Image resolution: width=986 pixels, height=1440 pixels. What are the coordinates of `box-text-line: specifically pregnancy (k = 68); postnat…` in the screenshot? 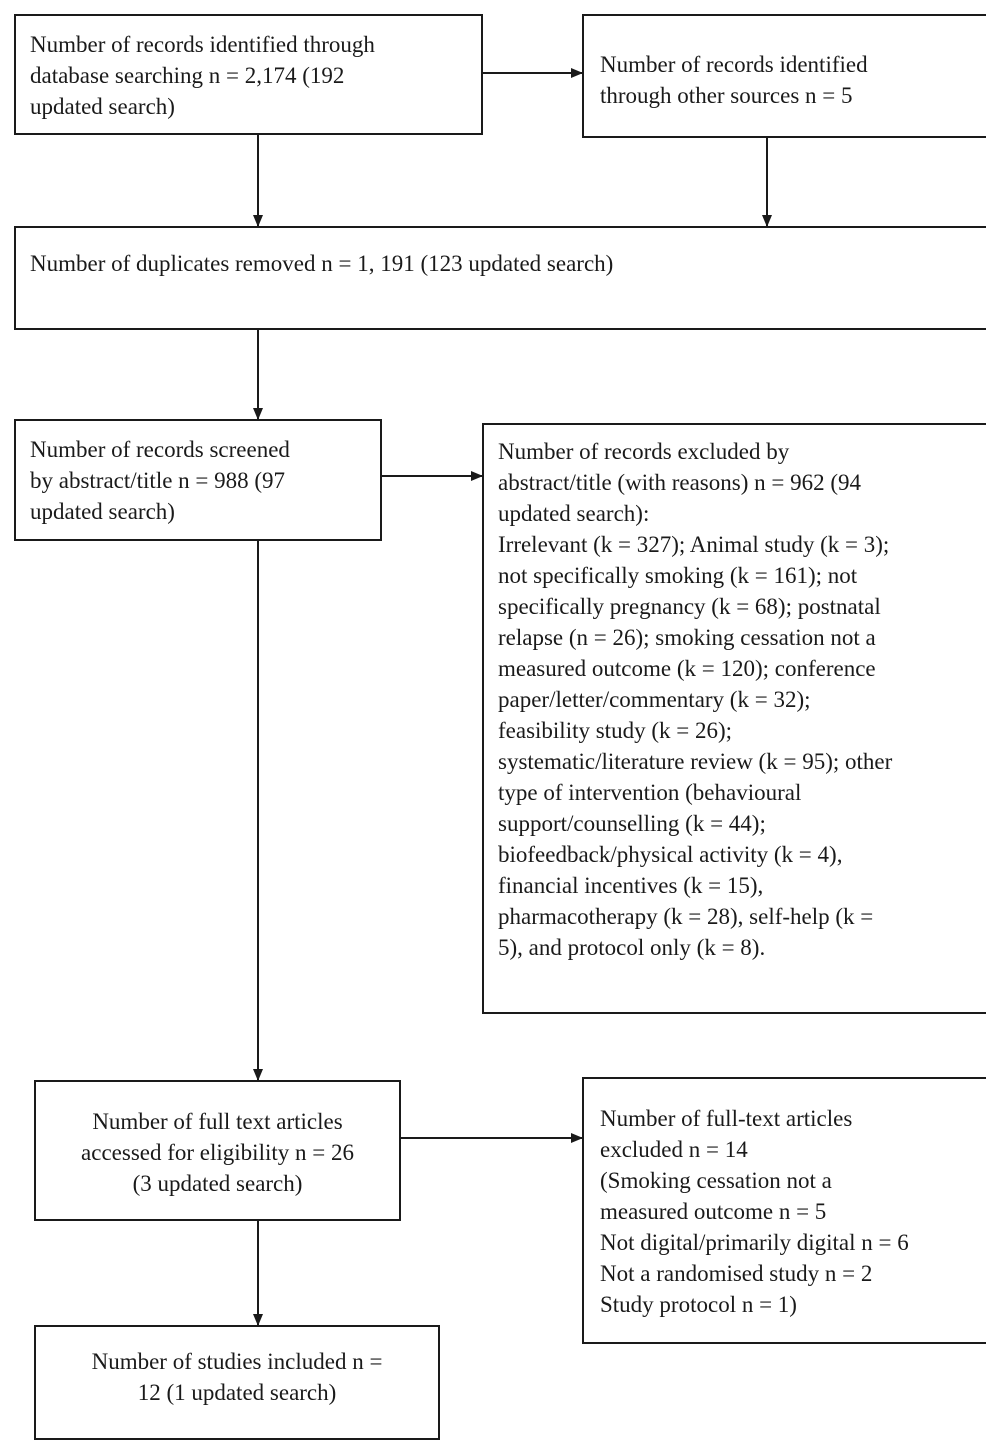 It's located at (689, 606).